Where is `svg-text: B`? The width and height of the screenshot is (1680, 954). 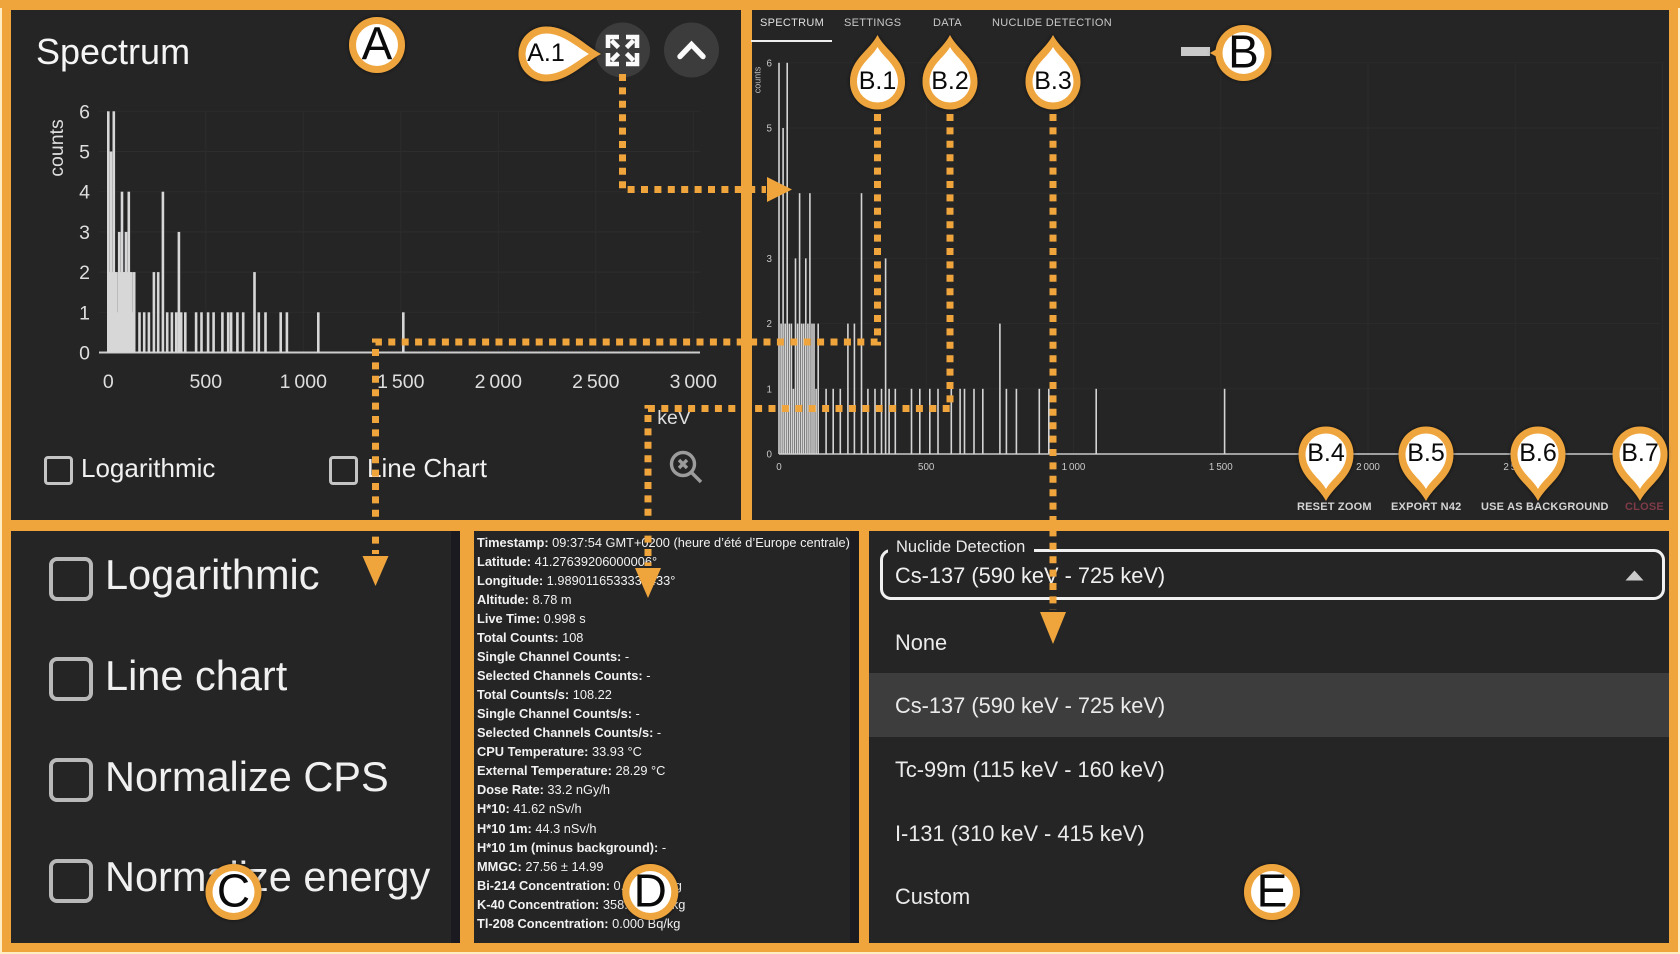 svg-text: B is located at coordinates (1243, 52).